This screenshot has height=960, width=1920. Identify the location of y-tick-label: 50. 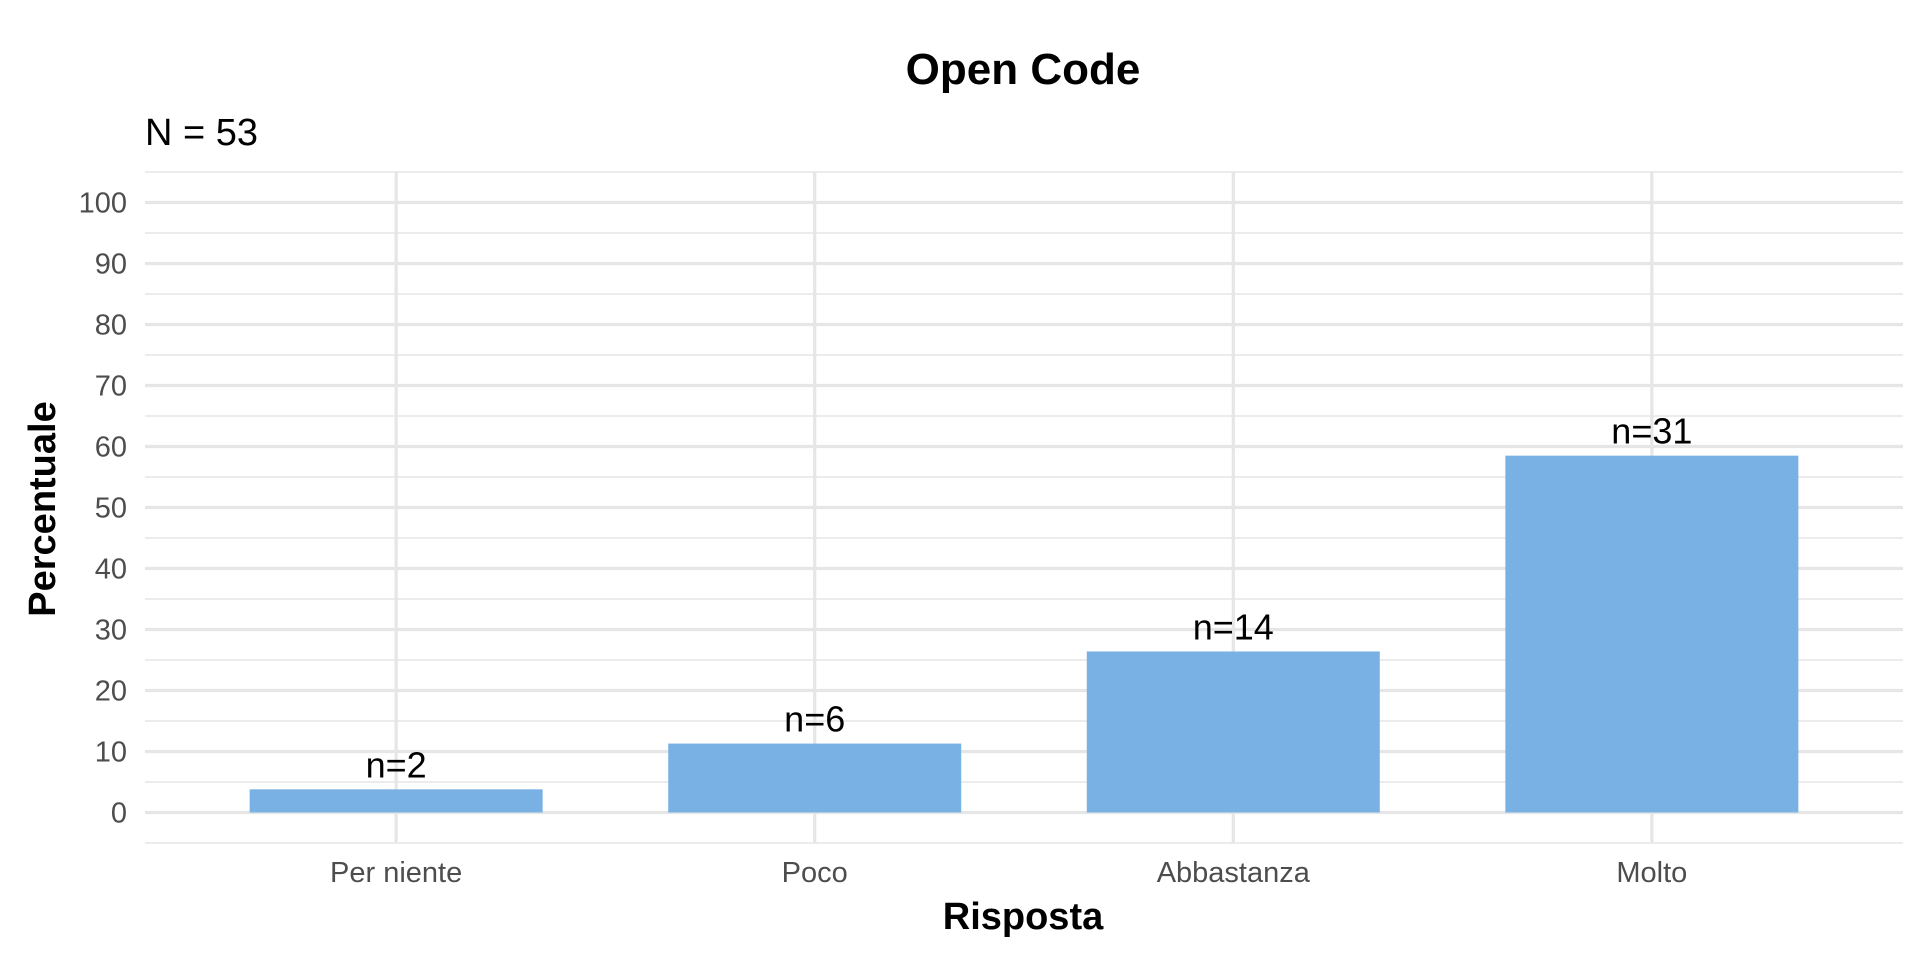
(111, 509).